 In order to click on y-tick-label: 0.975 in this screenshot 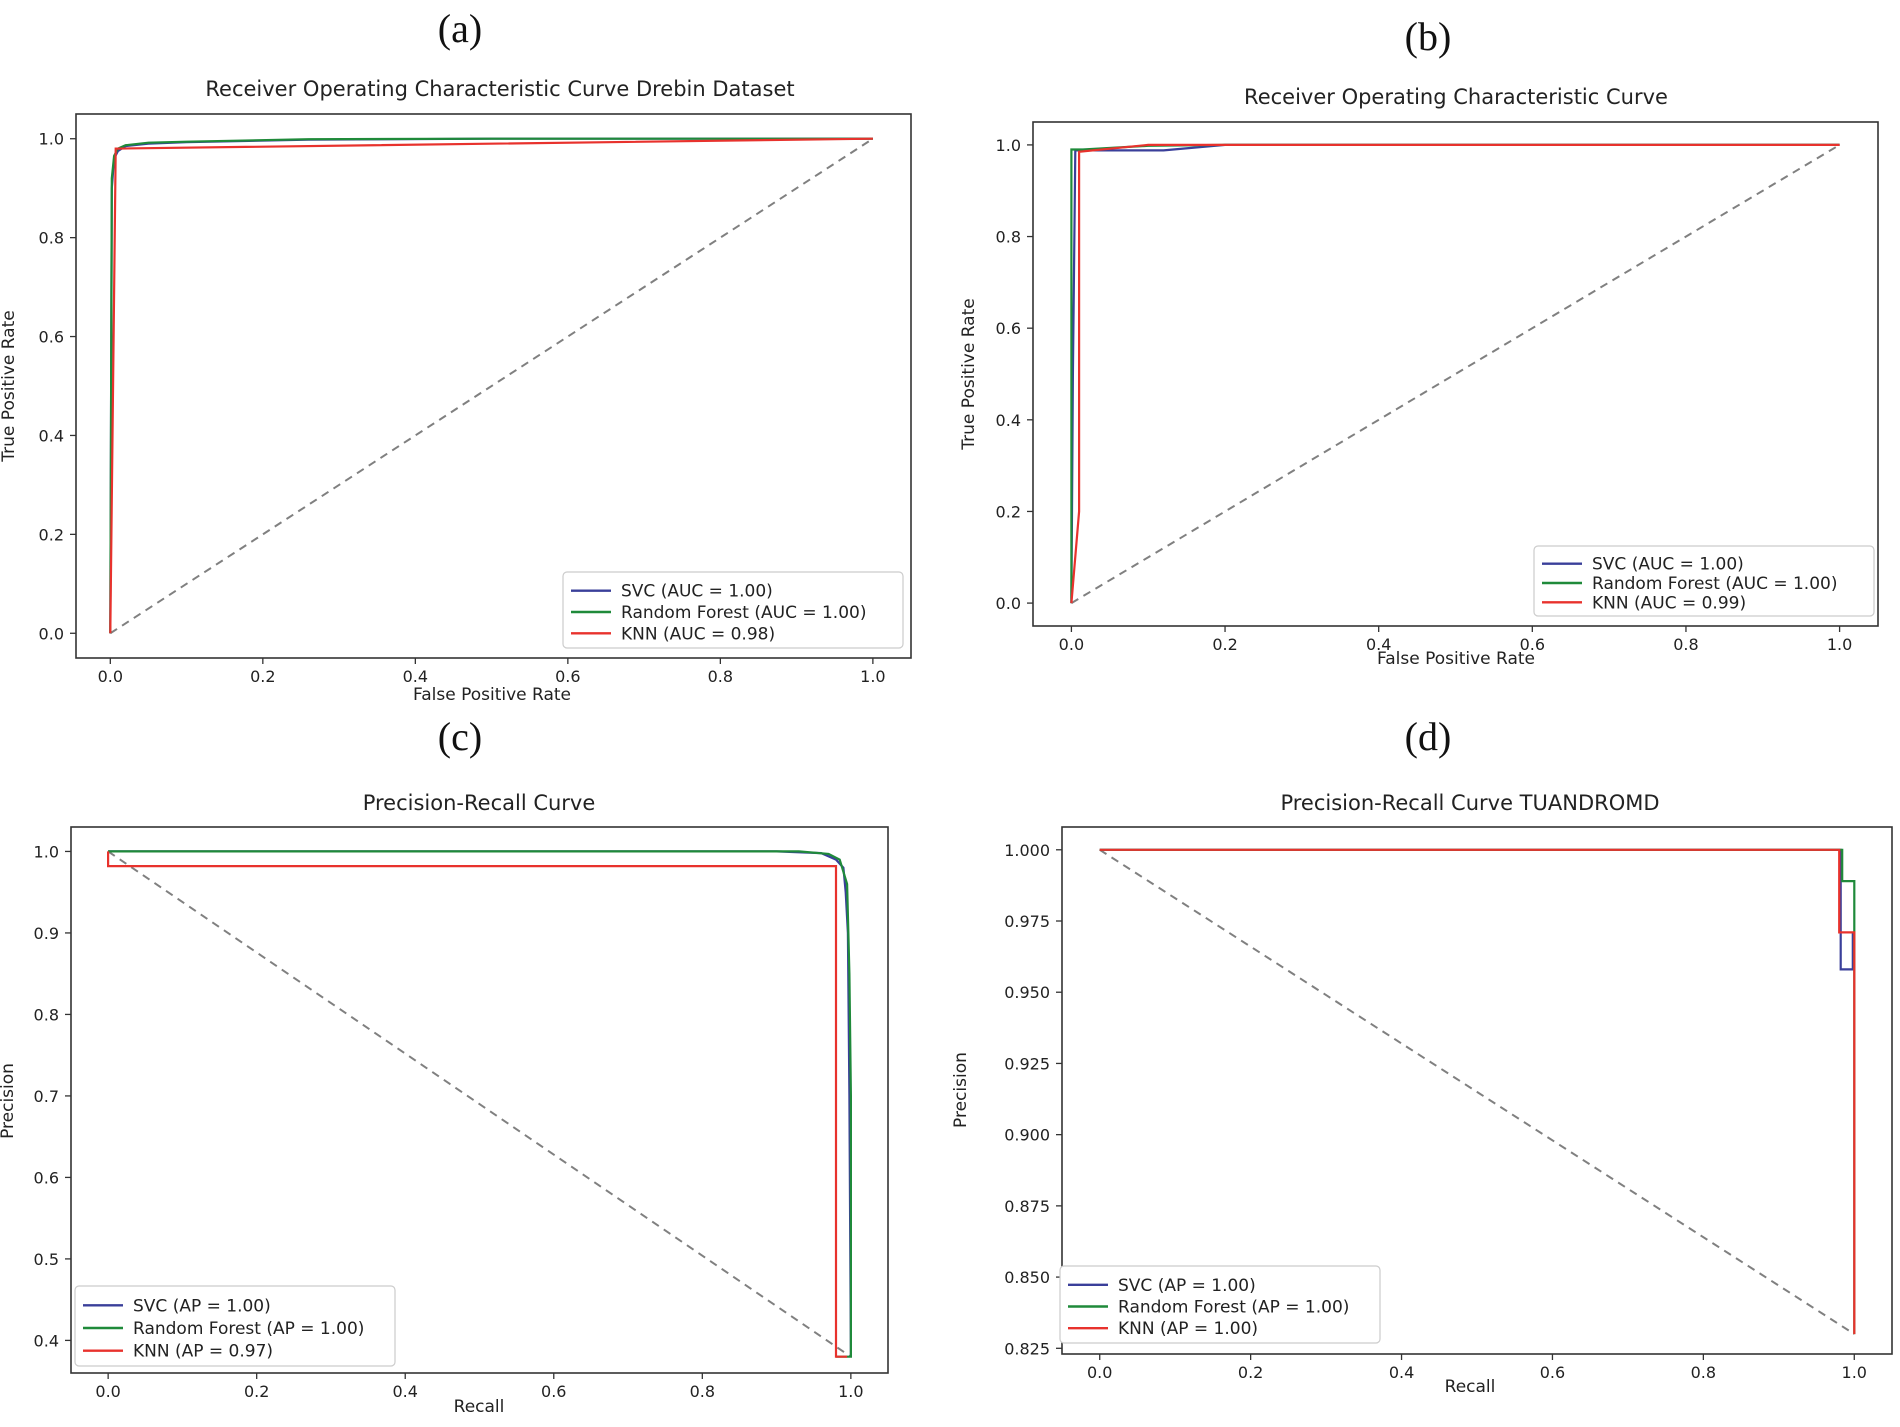, I will do `click(1027, 921)`.